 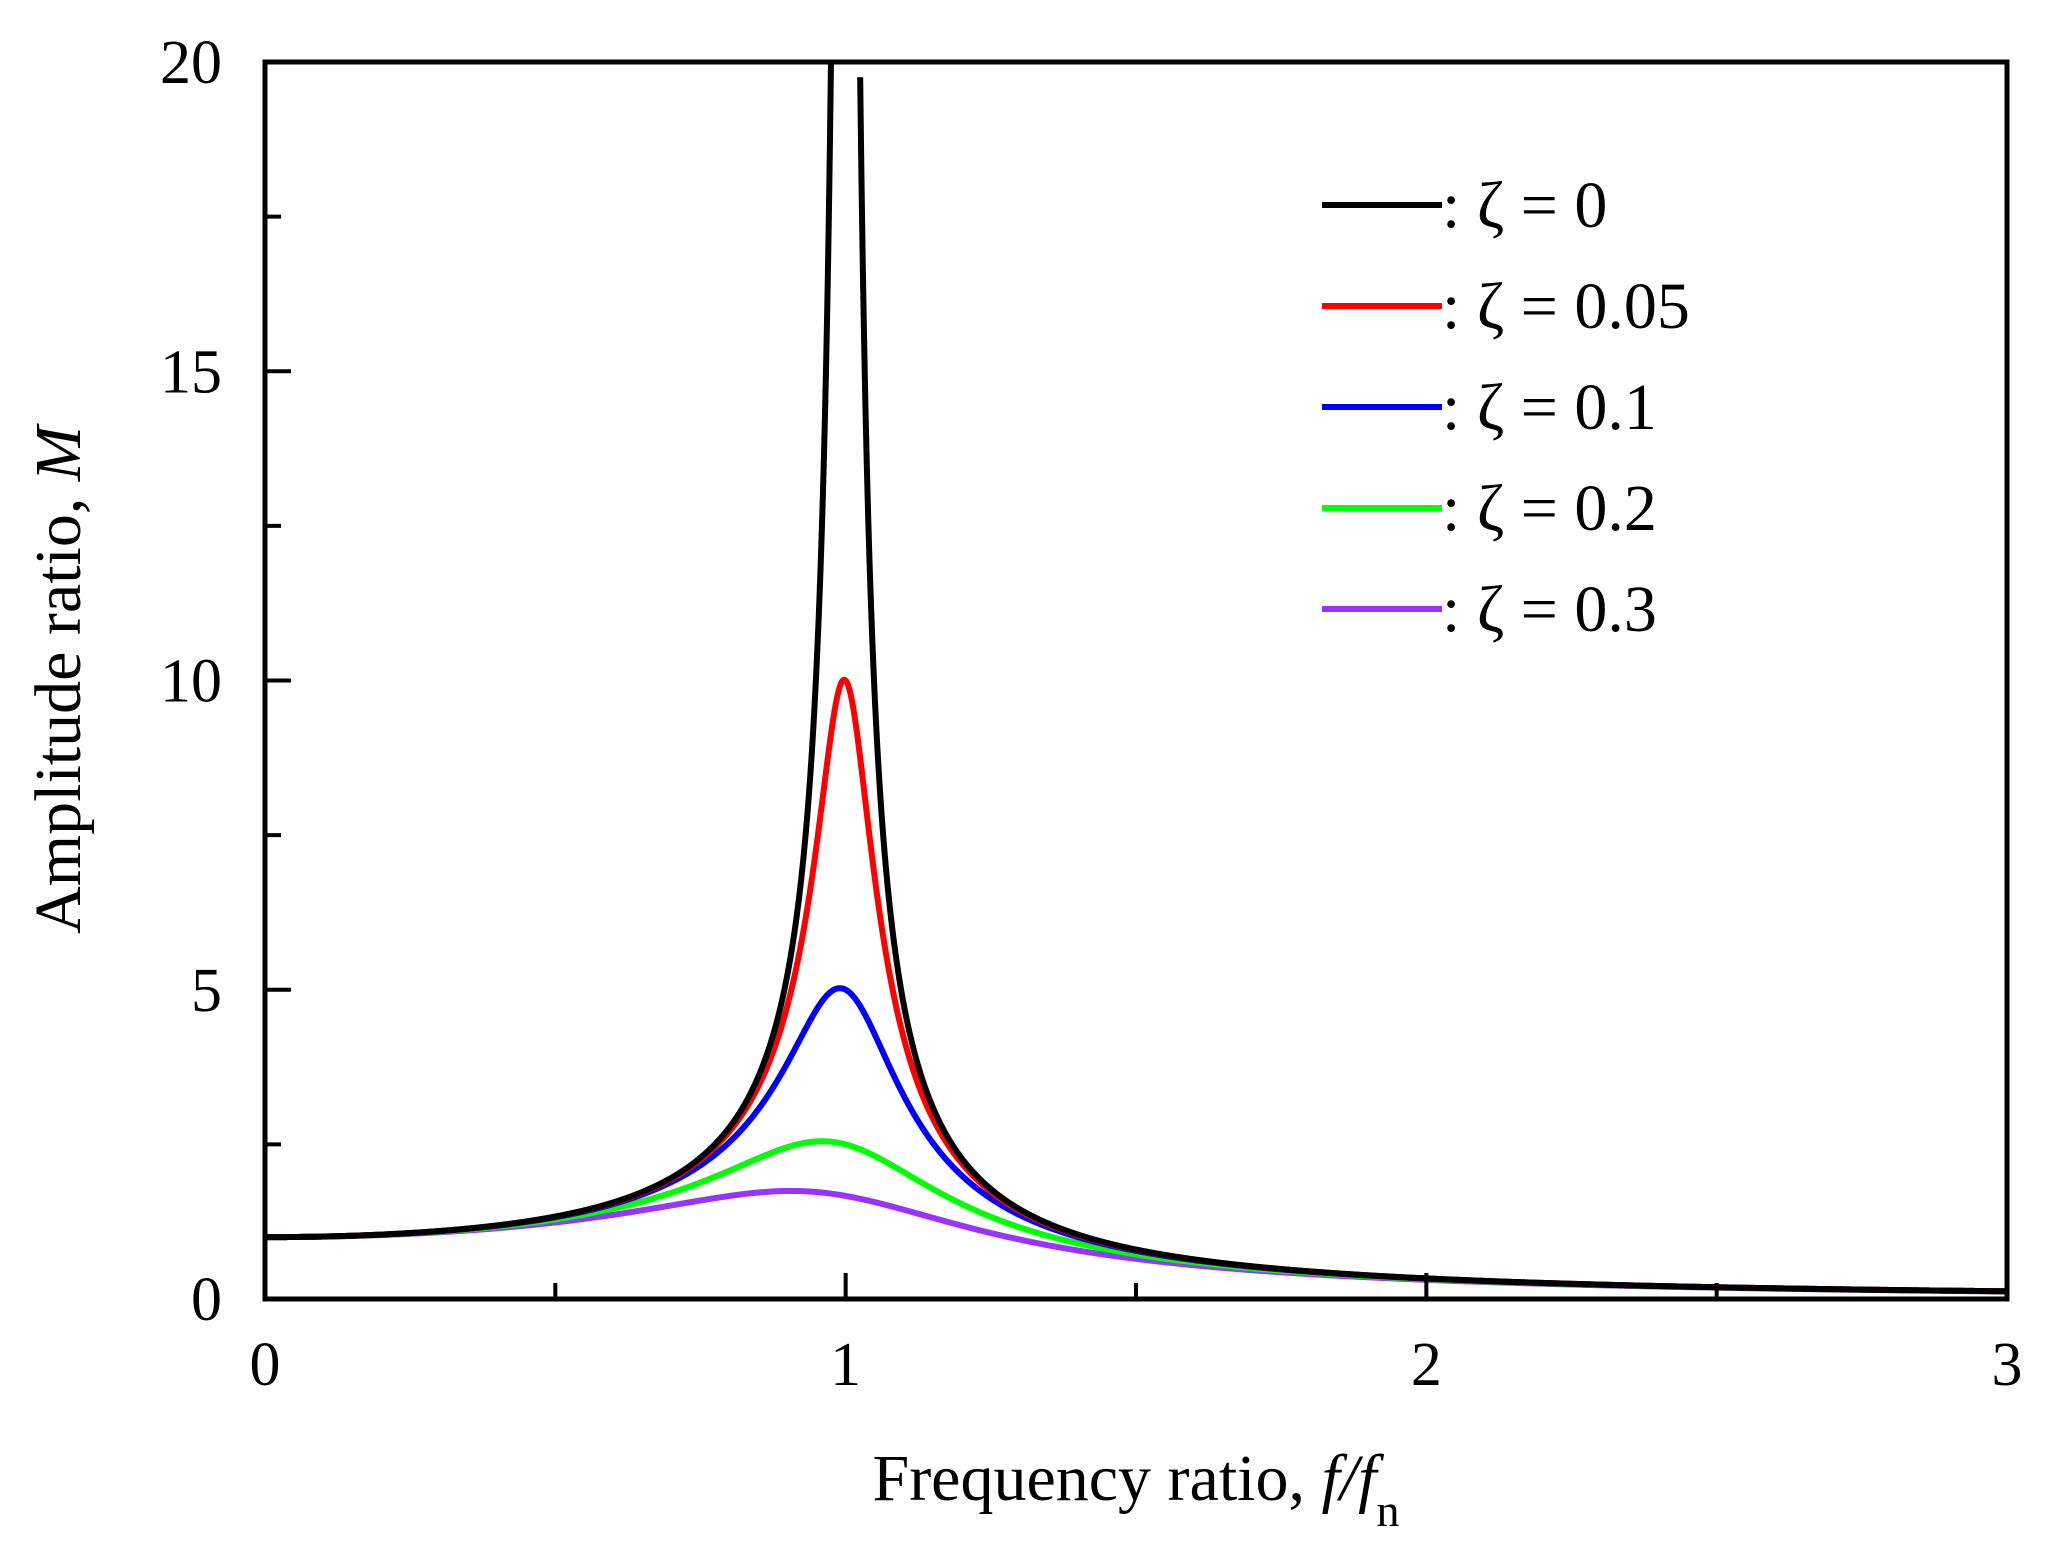 I want to click on x-tick-label-2: 2, so click(x=1426, y=1365).